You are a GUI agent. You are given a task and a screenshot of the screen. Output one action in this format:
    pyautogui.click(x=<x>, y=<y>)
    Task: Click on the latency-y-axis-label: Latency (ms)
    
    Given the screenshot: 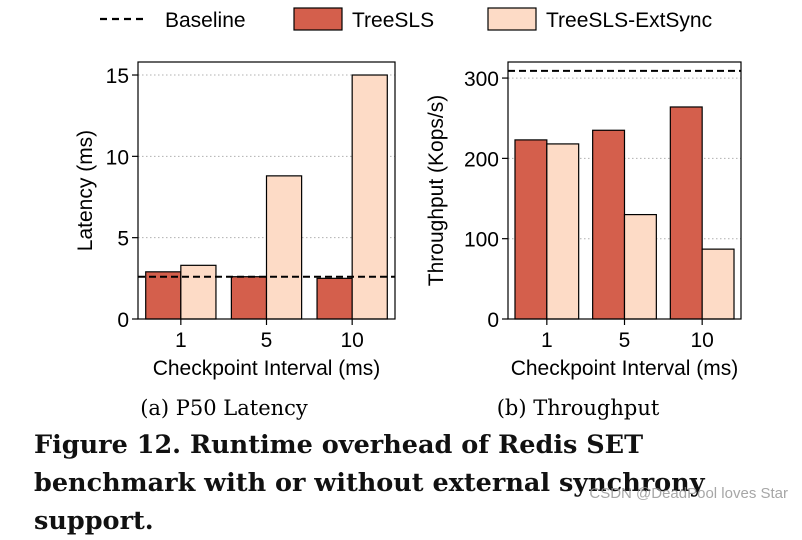 What is the action you would take?
    pyautogui.click(x=85, y=190)
    